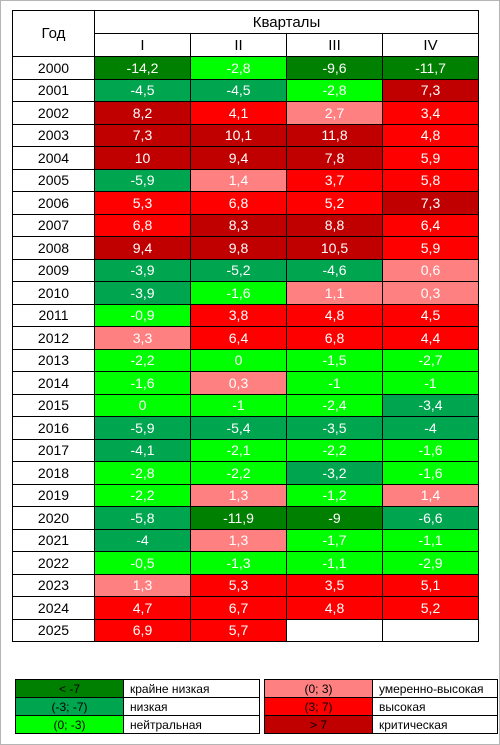 The image size is (500, 745). I want to click on value-cell: -2,1, so click(238, 450).